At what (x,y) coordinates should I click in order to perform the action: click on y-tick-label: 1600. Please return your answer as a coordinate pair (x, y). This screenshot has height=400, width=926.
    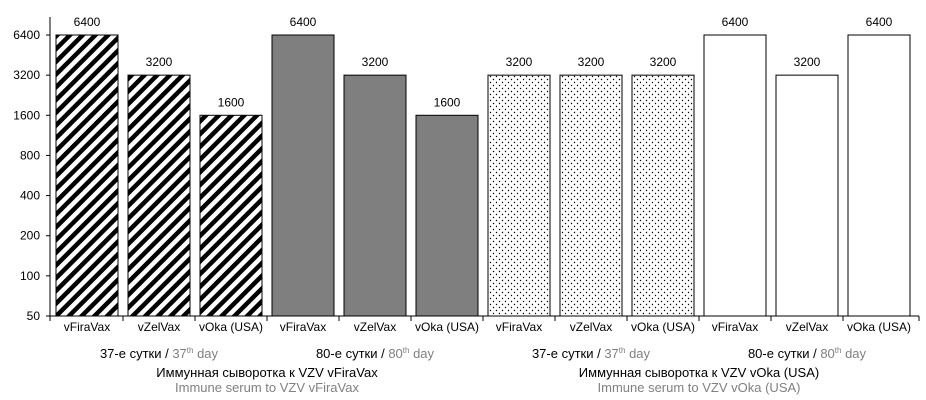
    Looking at the image, I should click on (26, 115).